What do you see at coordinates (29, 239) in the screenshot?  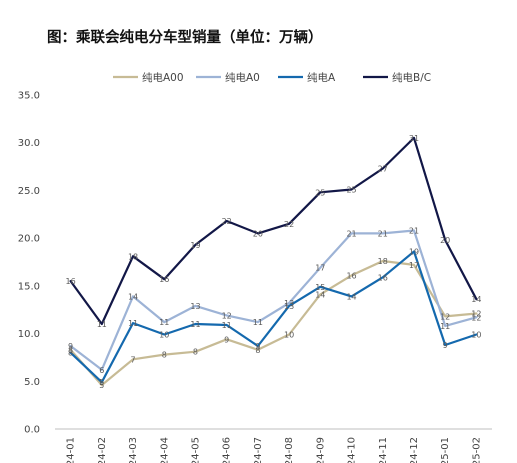 I see `y-tick-label: 20.0` at bounding box center [29, 239].